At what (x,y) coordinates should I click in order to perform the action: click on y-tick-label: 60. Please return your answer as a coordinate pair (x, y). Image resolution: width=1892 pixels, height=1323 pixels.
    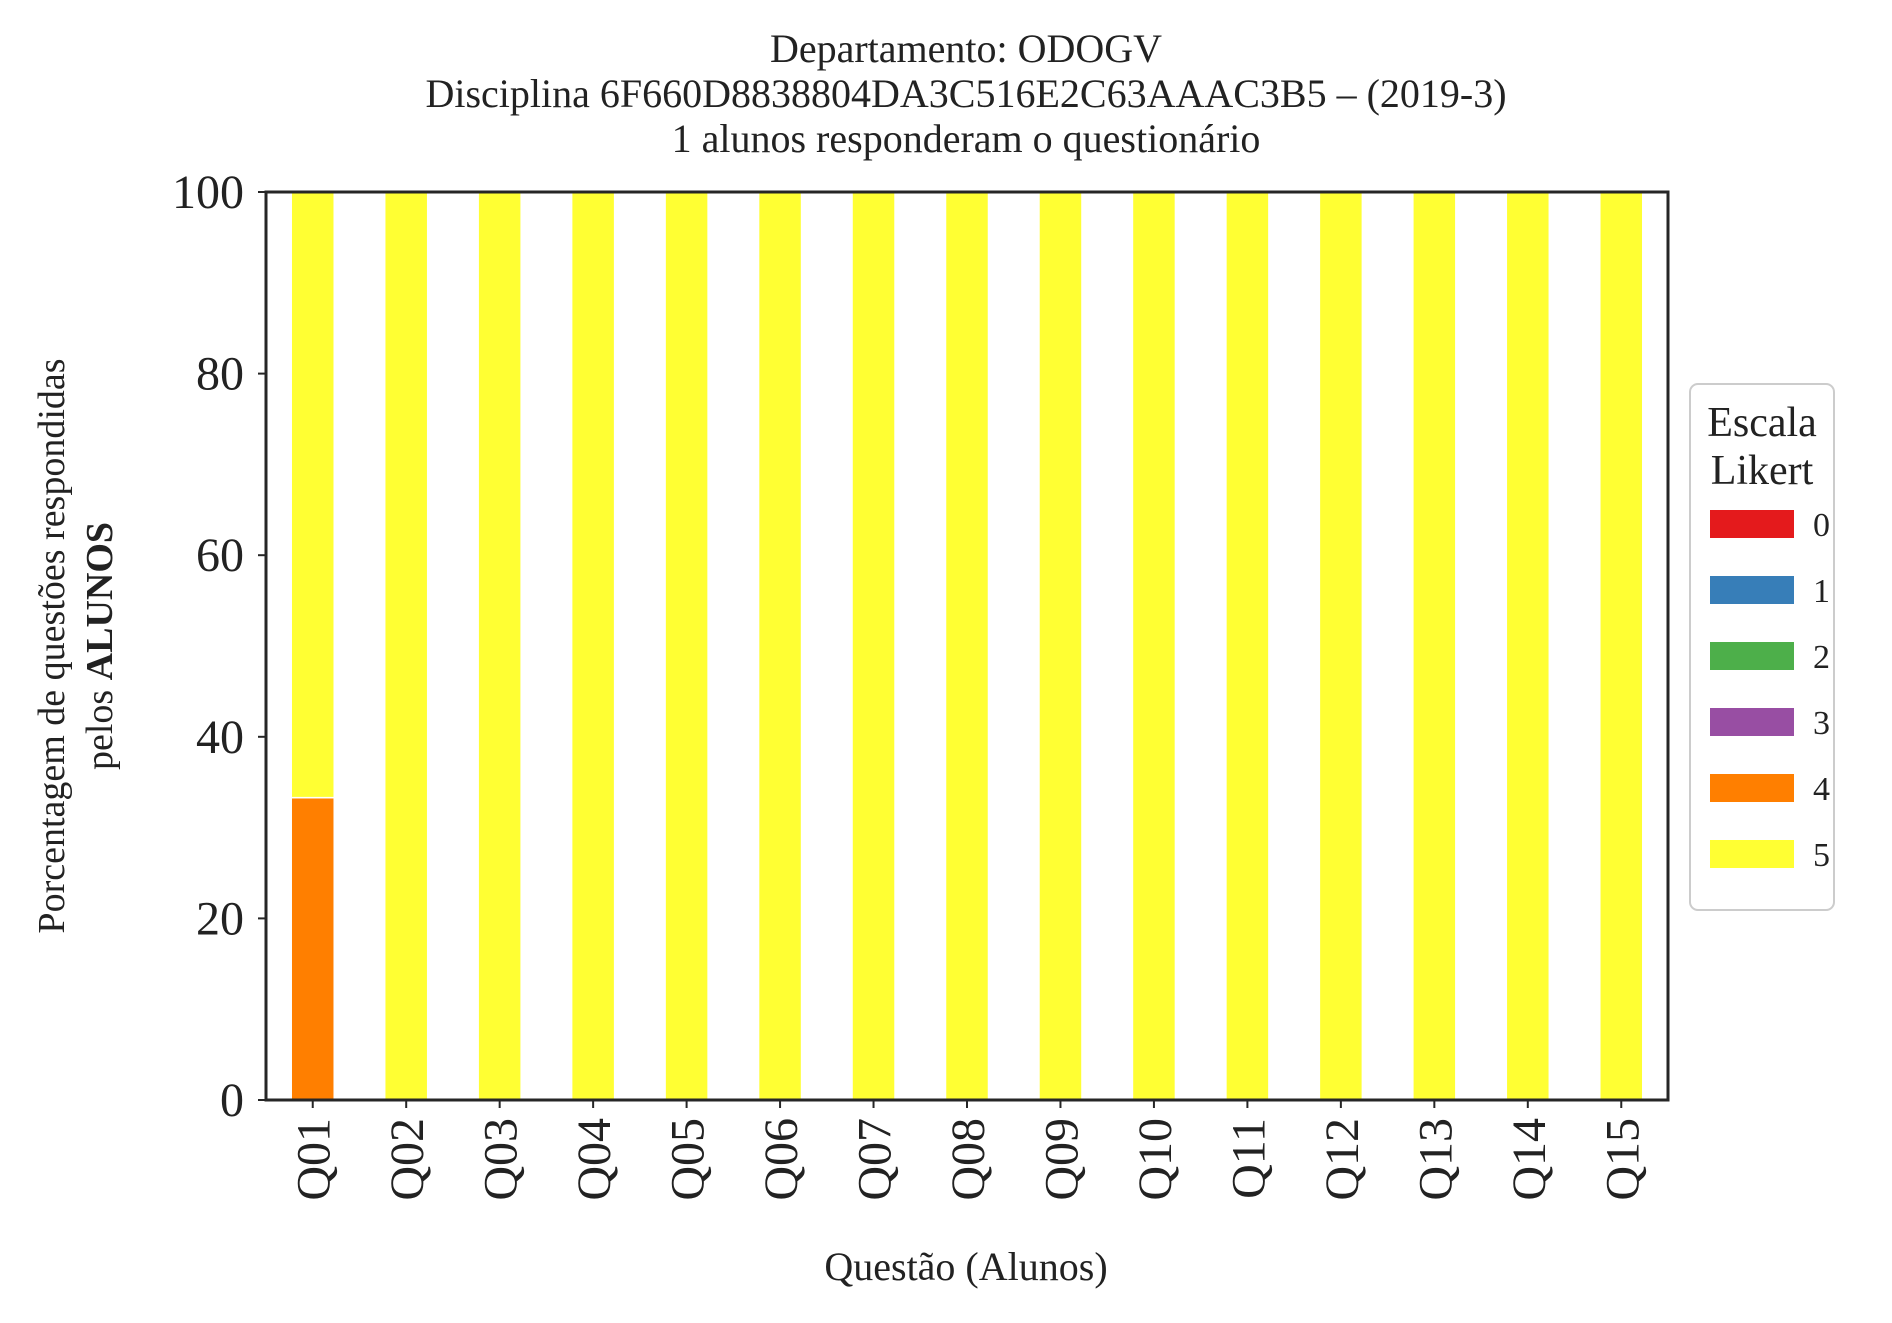
    Looking at the image, I should click on (220, 555).